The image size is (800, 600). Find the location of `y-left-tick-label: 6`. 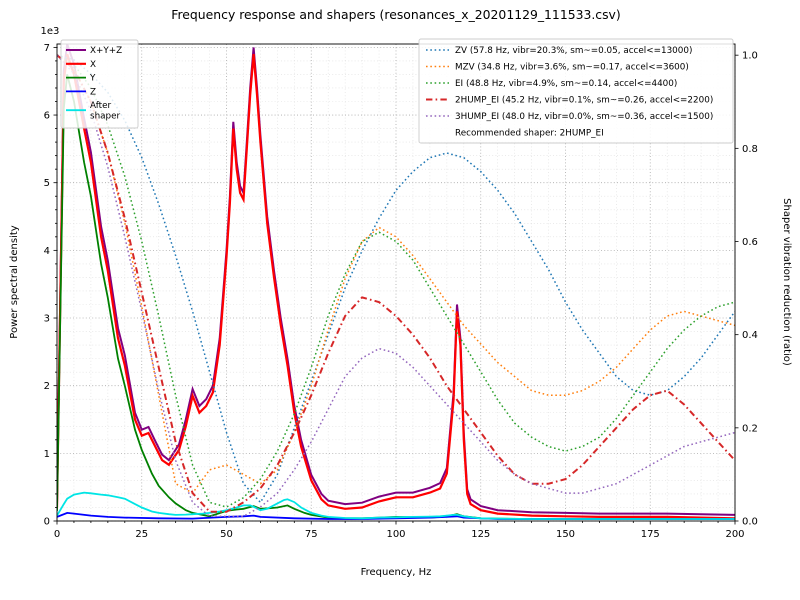

y-left-tick-label: 6 is located at coordinates (47, 116).